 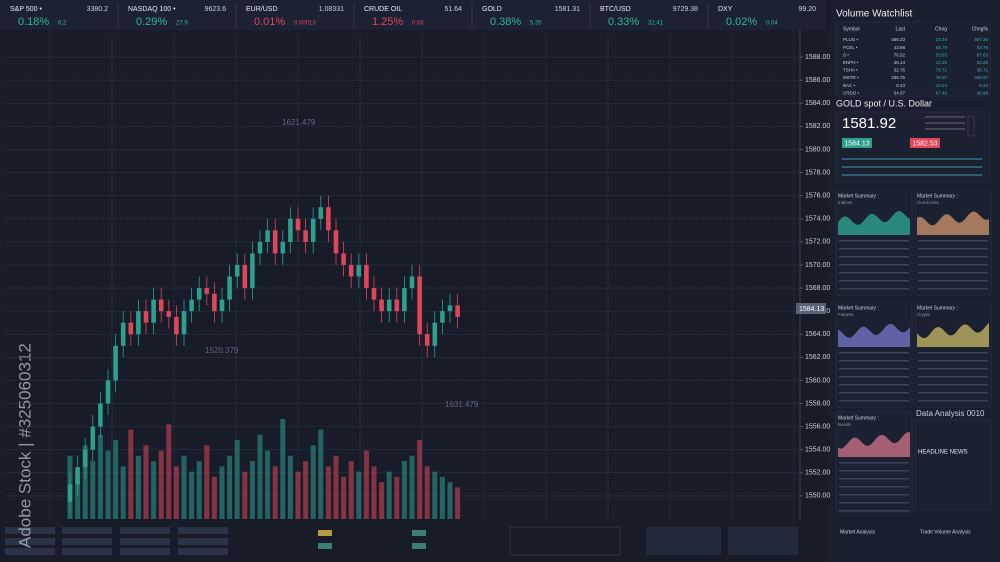 What do you see at coordinates (900, 70) in the screenshot?
I see `watchlist-cell: 32.76` at bounding box center [900, 70].